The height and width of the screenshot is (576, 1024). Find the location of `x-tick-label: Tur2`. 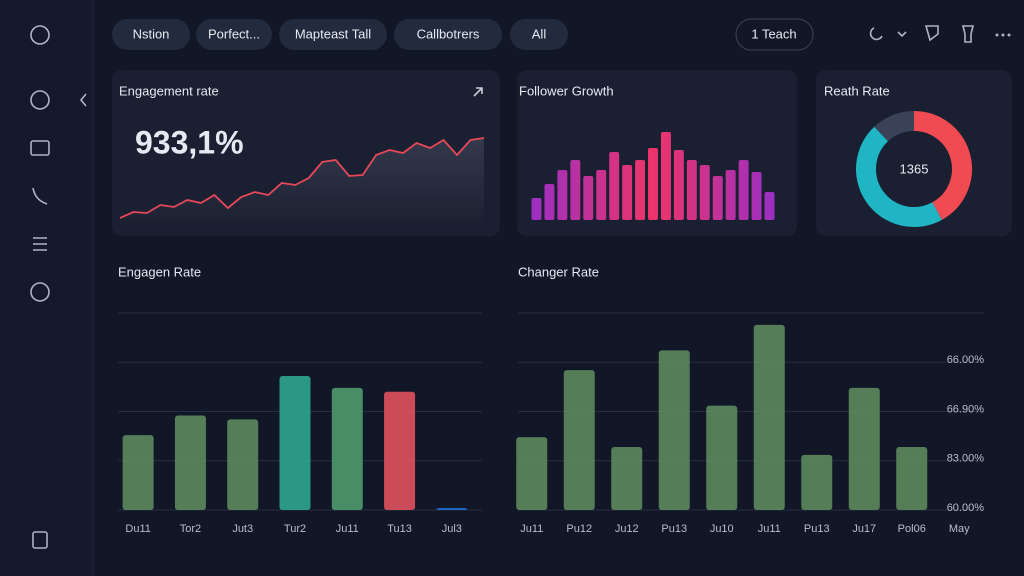

x-tick-label: Tur2 is located at coordinates (295, 529).